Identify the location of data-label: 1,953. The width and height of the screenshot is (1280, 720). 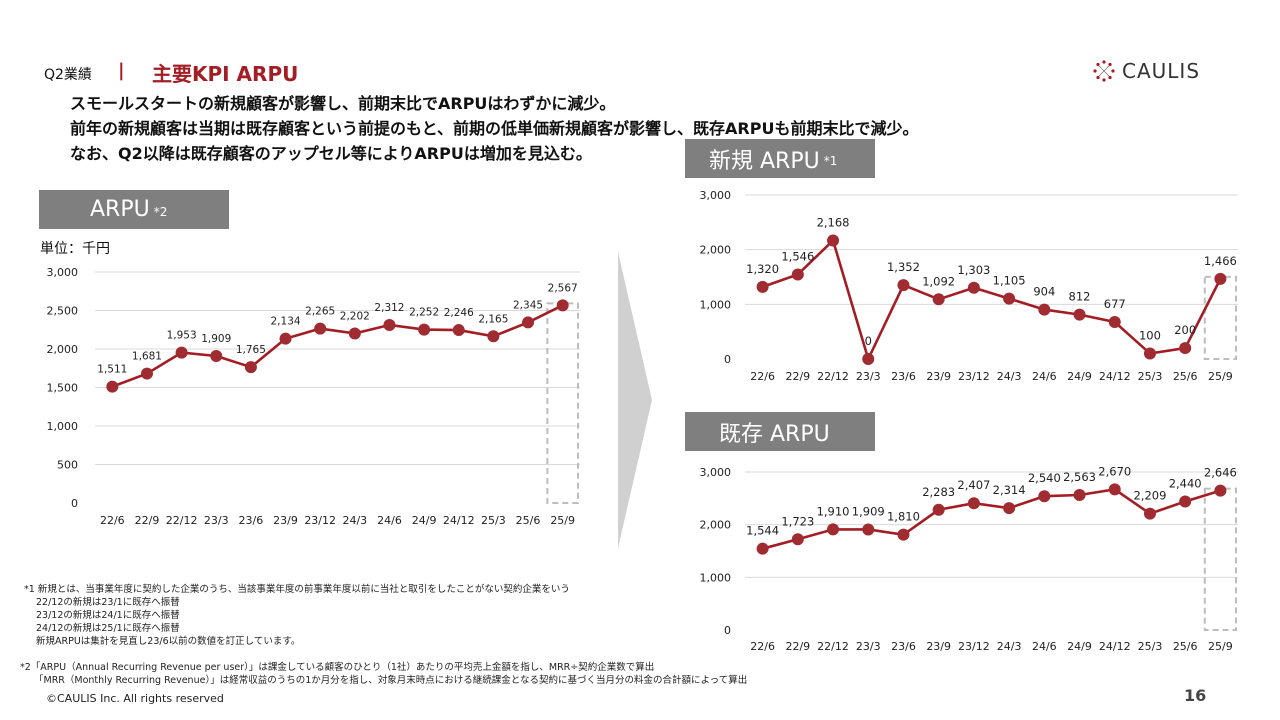
(182, 336).